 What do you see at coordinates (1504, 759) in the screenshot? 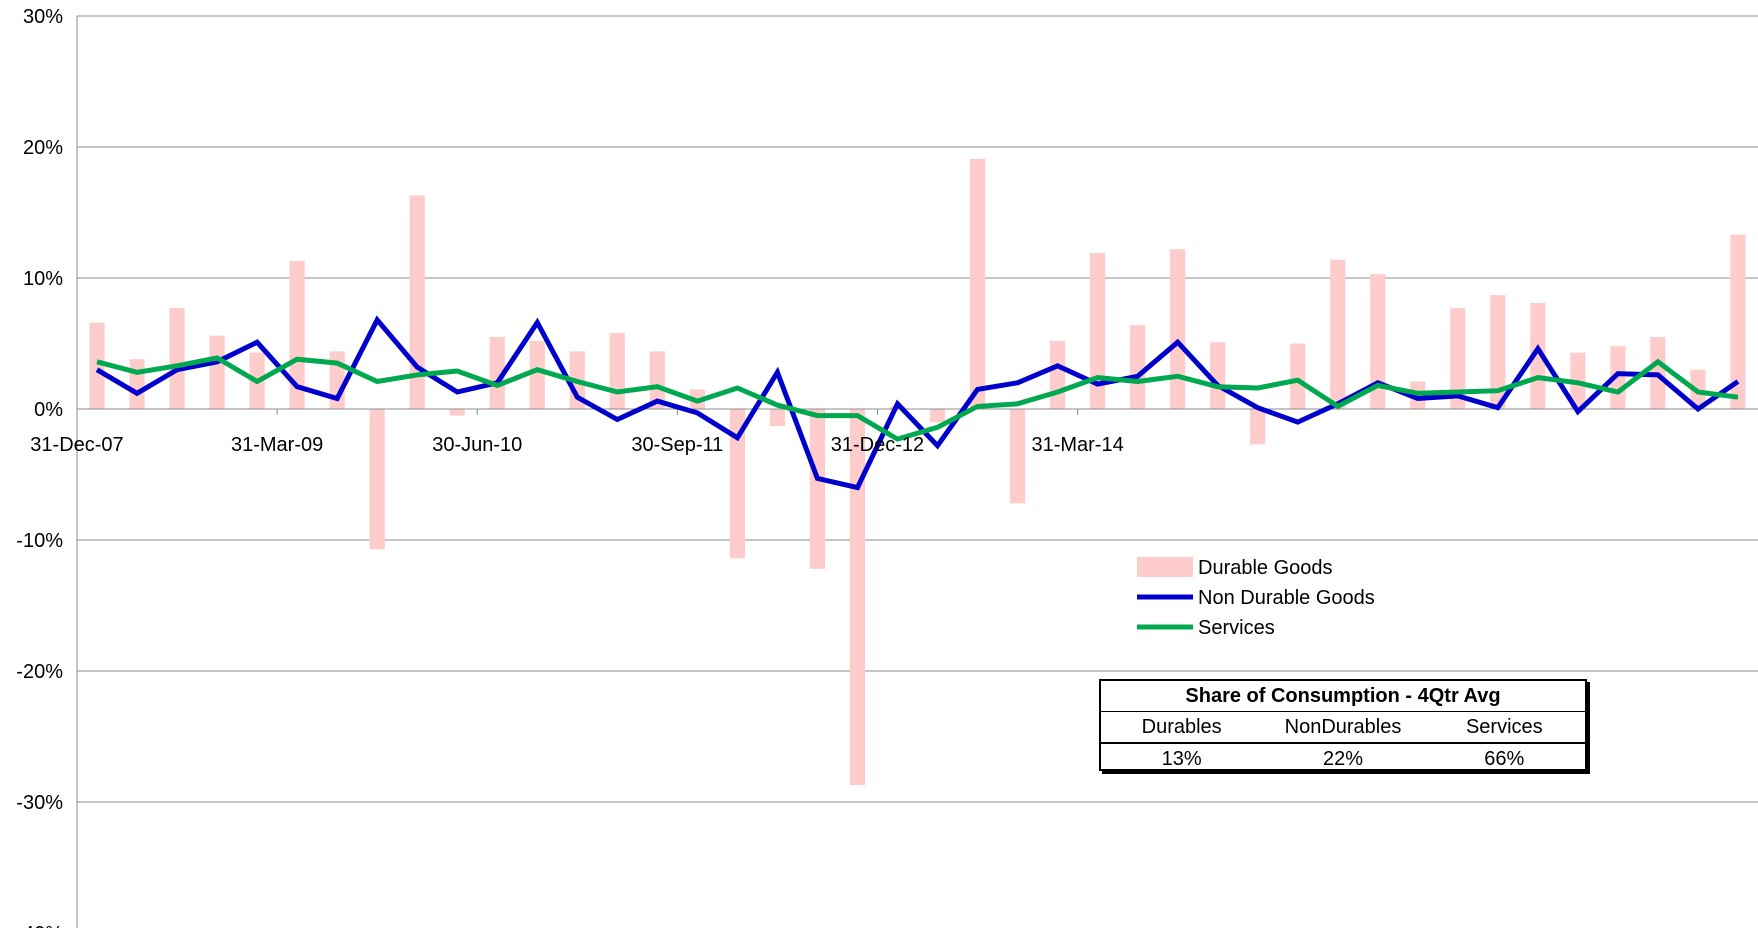
I see `share-table-value-services: 66%` at bounding box center [1504, 759].